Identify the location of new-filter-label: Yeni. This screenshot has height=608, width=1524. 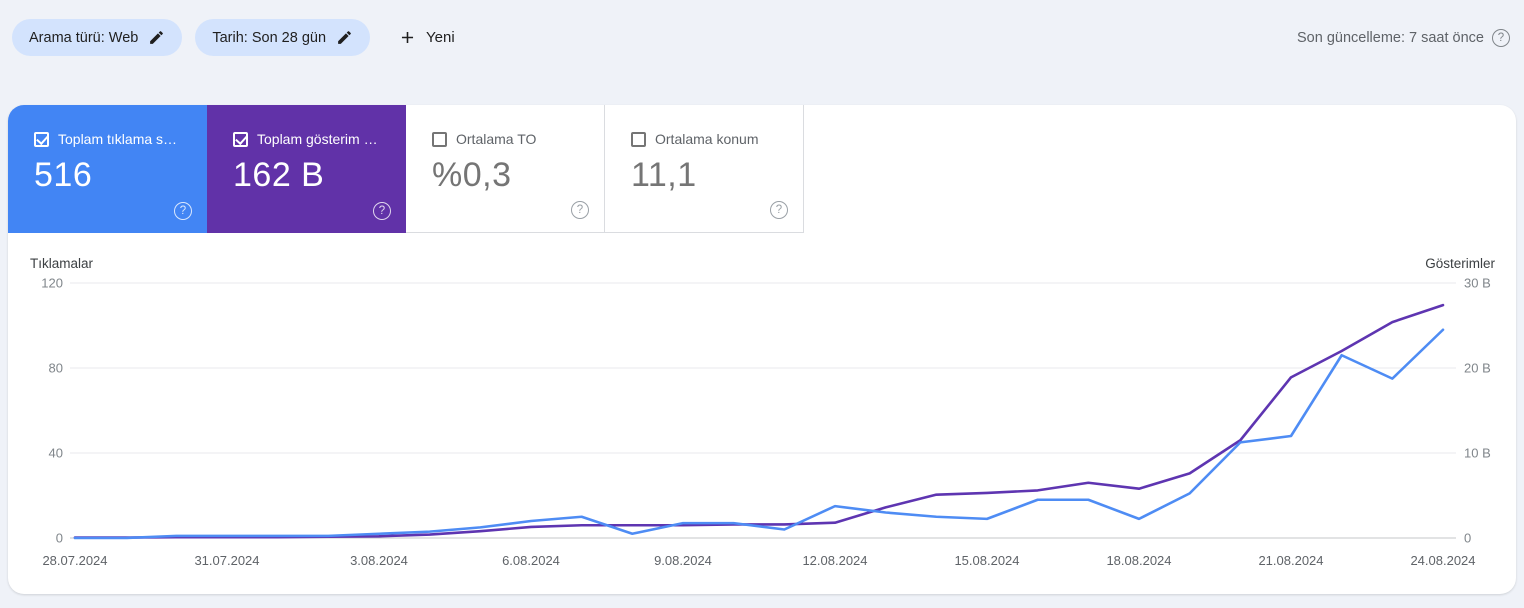
(440, 37).